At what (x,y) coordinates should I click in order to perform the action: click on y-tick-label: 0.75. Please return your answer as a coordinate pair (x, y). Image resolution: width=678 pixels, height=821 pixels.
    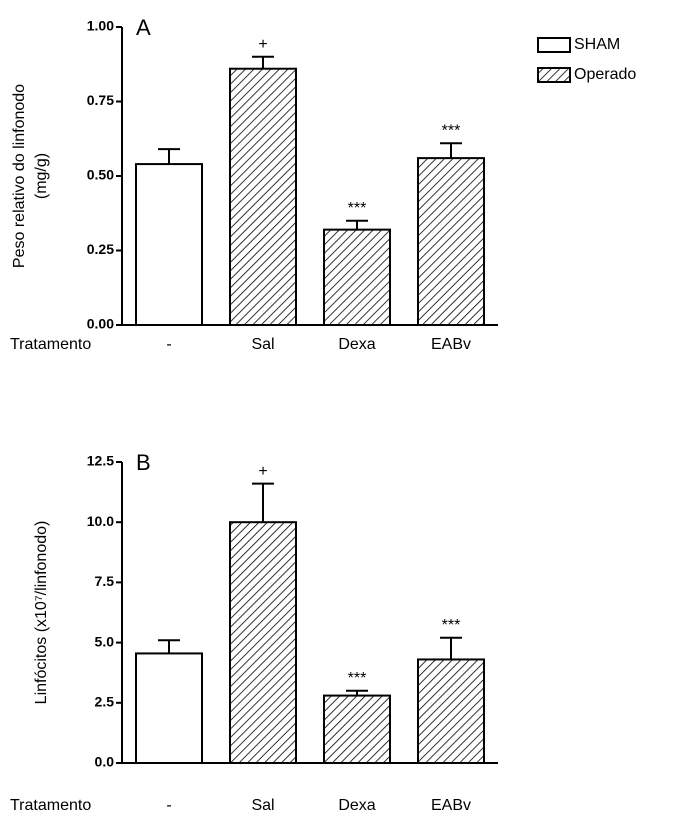
    Looking at the image, I should click on (100, 100).